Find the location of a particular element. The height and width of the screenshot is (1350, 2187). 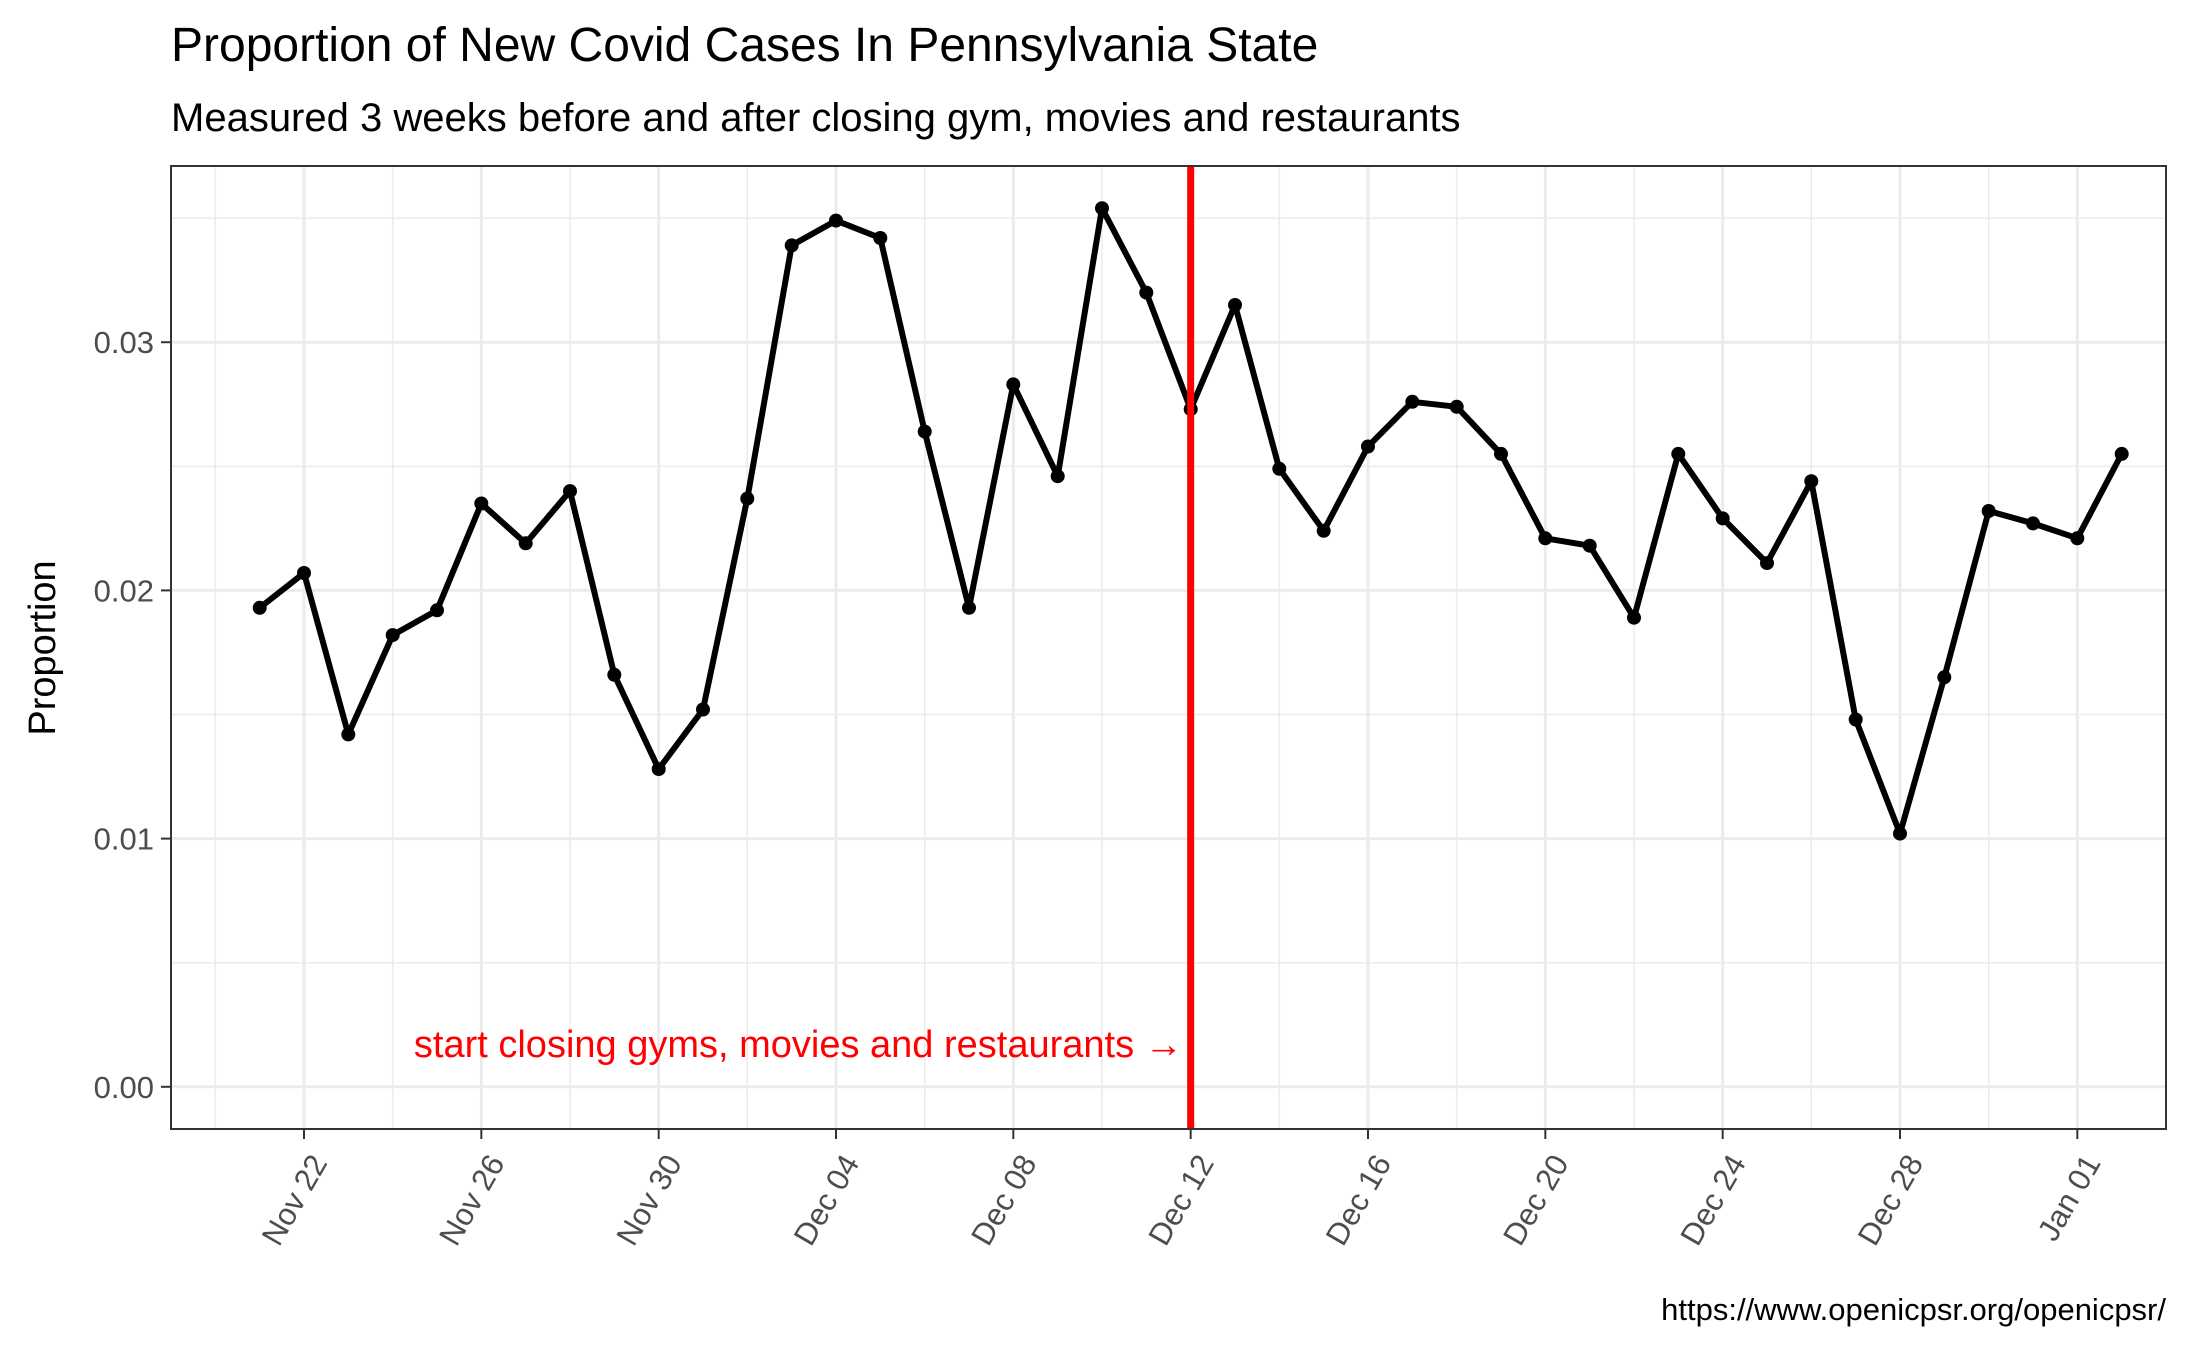

y-tick-label: 0.00 is located at coordinates (124, 1087).